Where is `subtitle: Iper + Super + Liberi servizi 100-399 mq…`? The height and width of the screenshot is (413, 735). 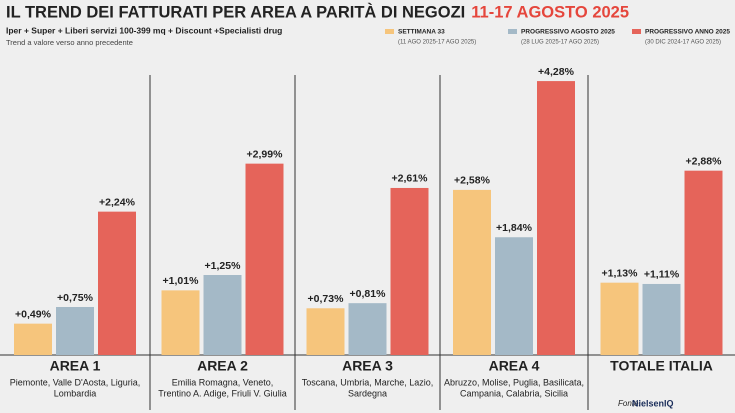
subtitle: Iper + Super + Liberi servizi 100-399 mq… is located at coordinates (144, 30).